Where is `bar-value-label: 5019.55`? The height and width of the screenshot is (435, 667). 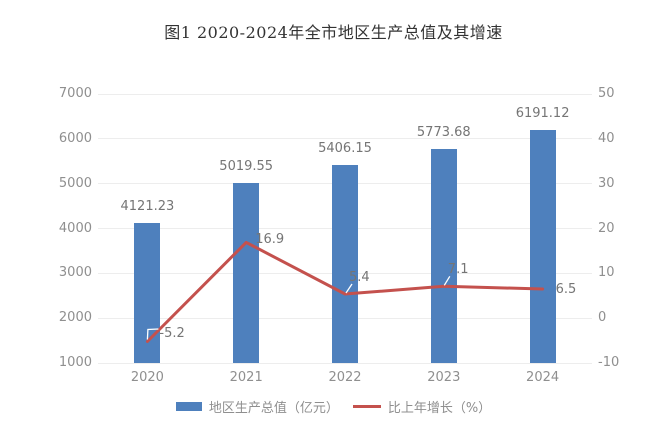 bar-value-label: 5019.55 is located at coordinates (246, 166).